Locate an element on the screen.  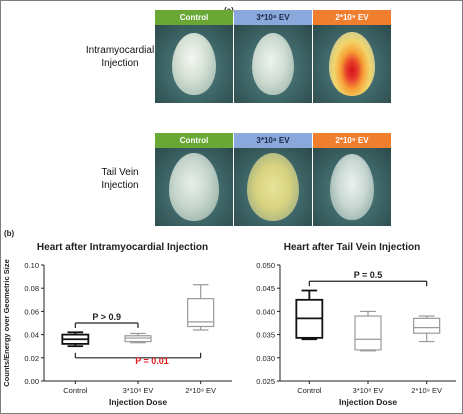
panel-b-label: (b) is located at coordinates (9, 233).